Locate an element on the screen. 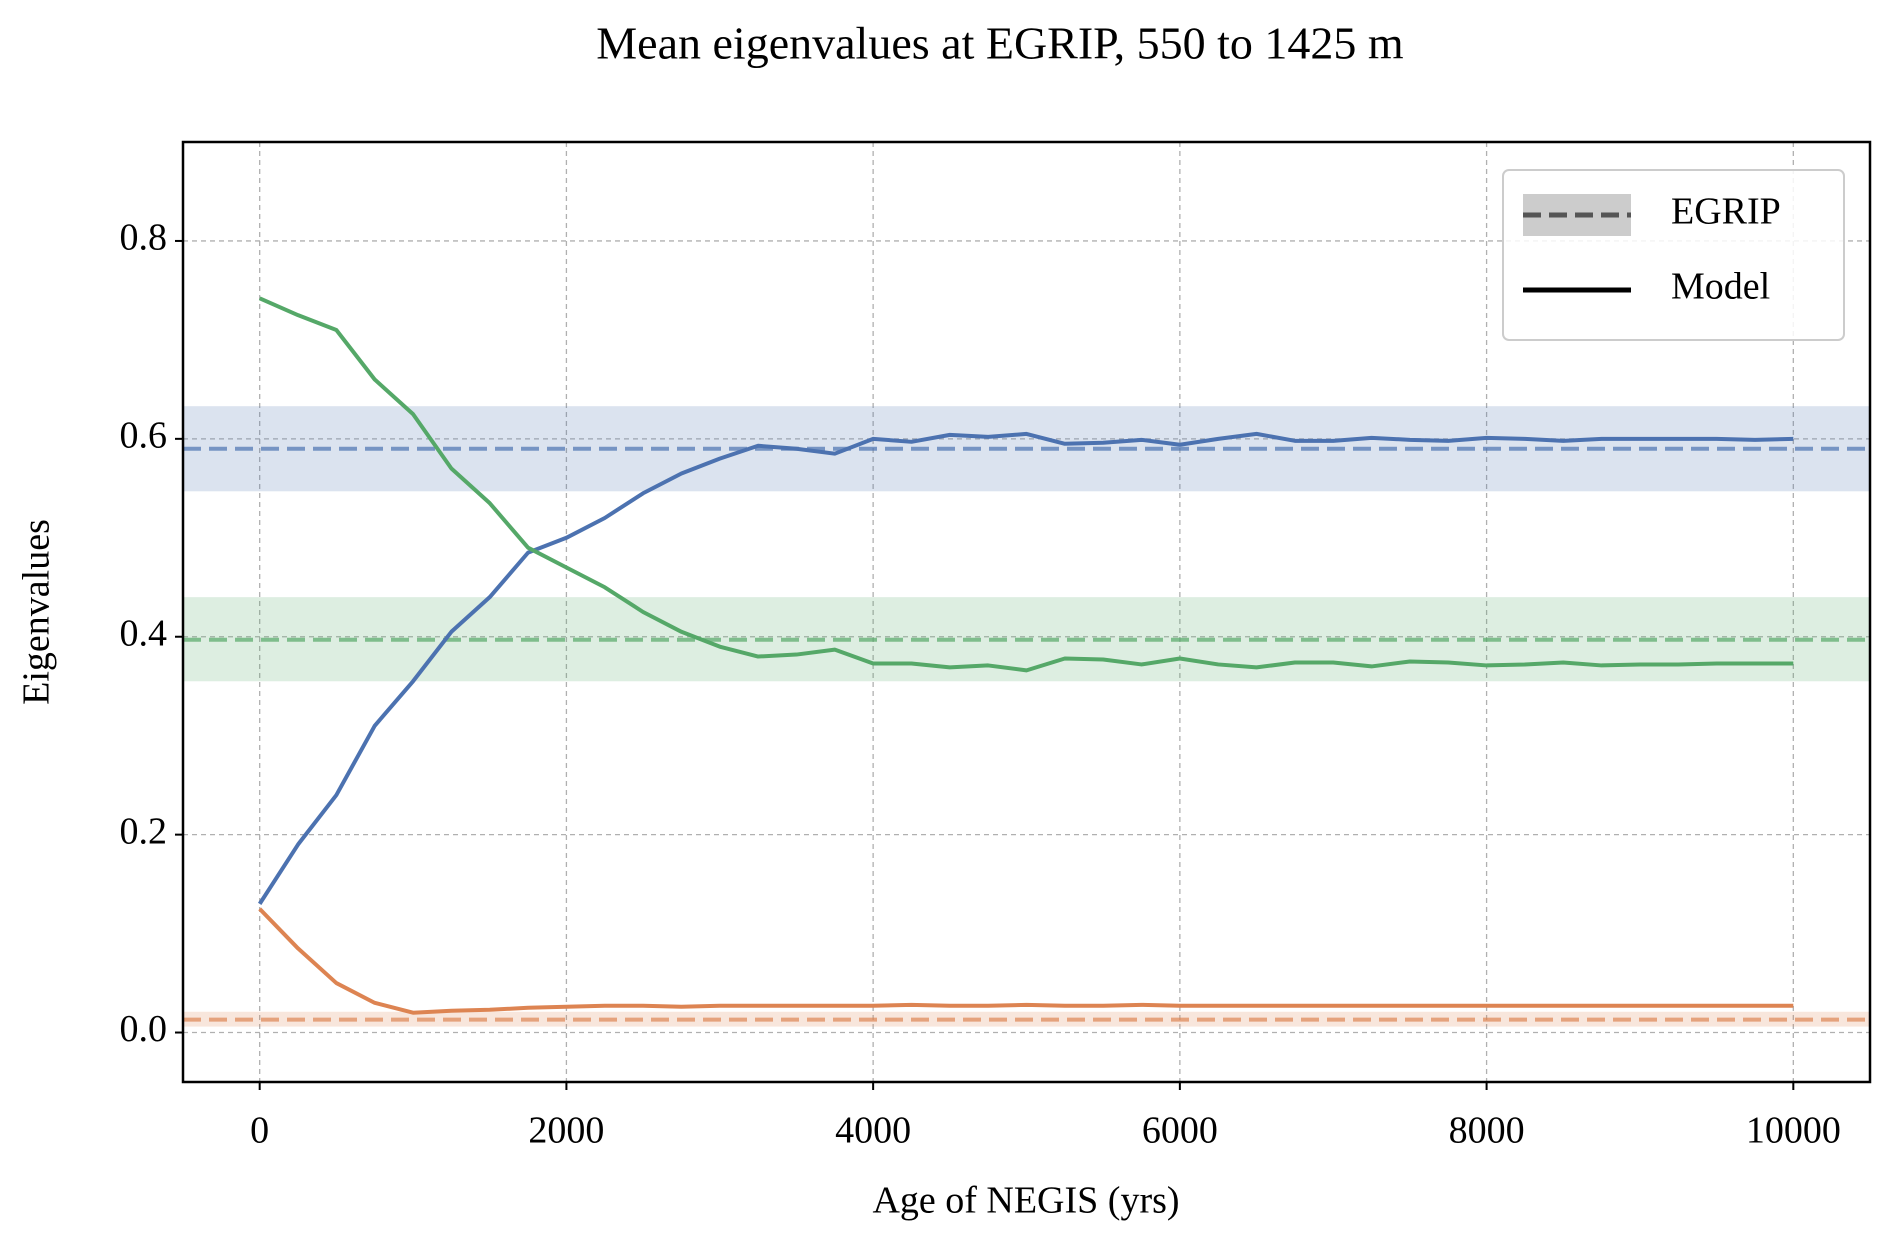 The height and width of the screenshot is (1253, 1892). x-axis-label: Age of NEGIS (yrs) is located at coordinates (1025, 1201).